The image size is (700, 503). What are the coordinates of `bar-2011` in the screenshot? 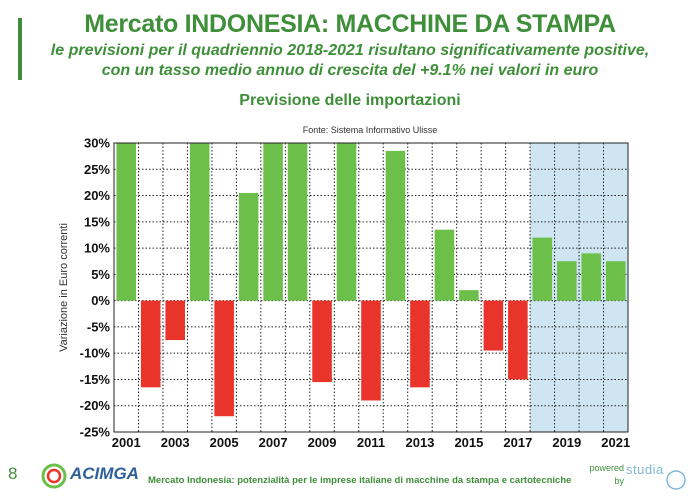 It's located at (371, 350).